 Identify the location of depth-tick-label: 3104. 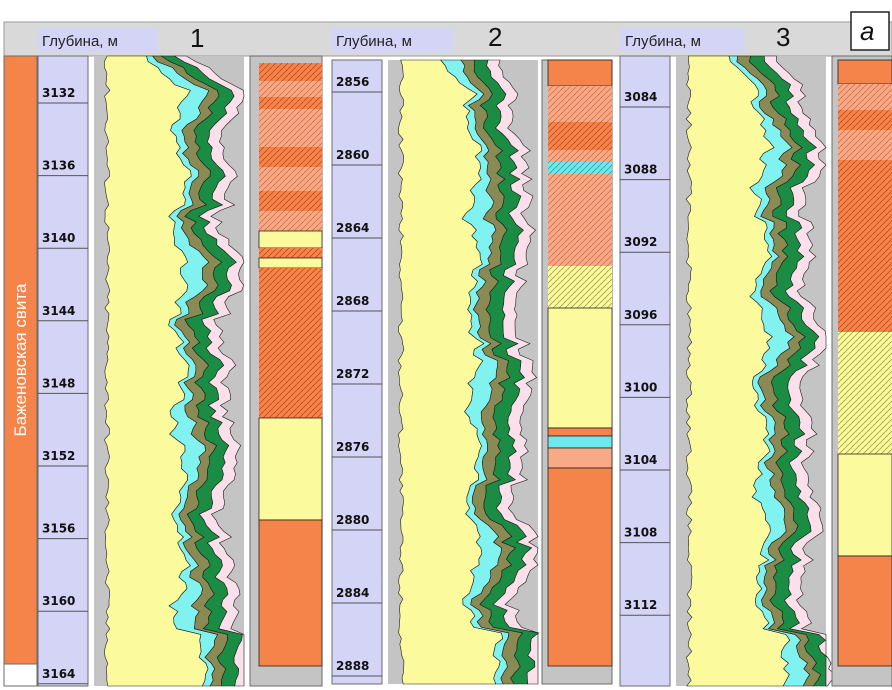
(640, 460).